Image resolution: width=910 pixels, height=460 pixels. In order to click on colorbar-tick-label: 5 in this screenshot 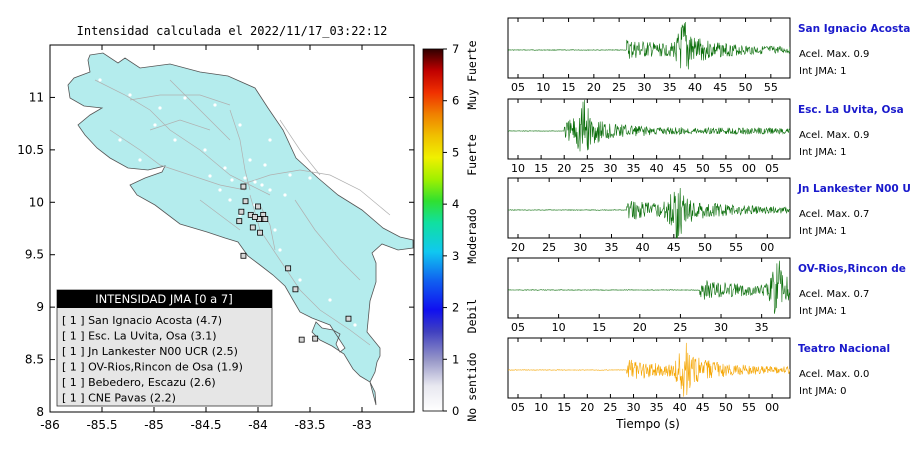, I will do `click(455, 152)`.